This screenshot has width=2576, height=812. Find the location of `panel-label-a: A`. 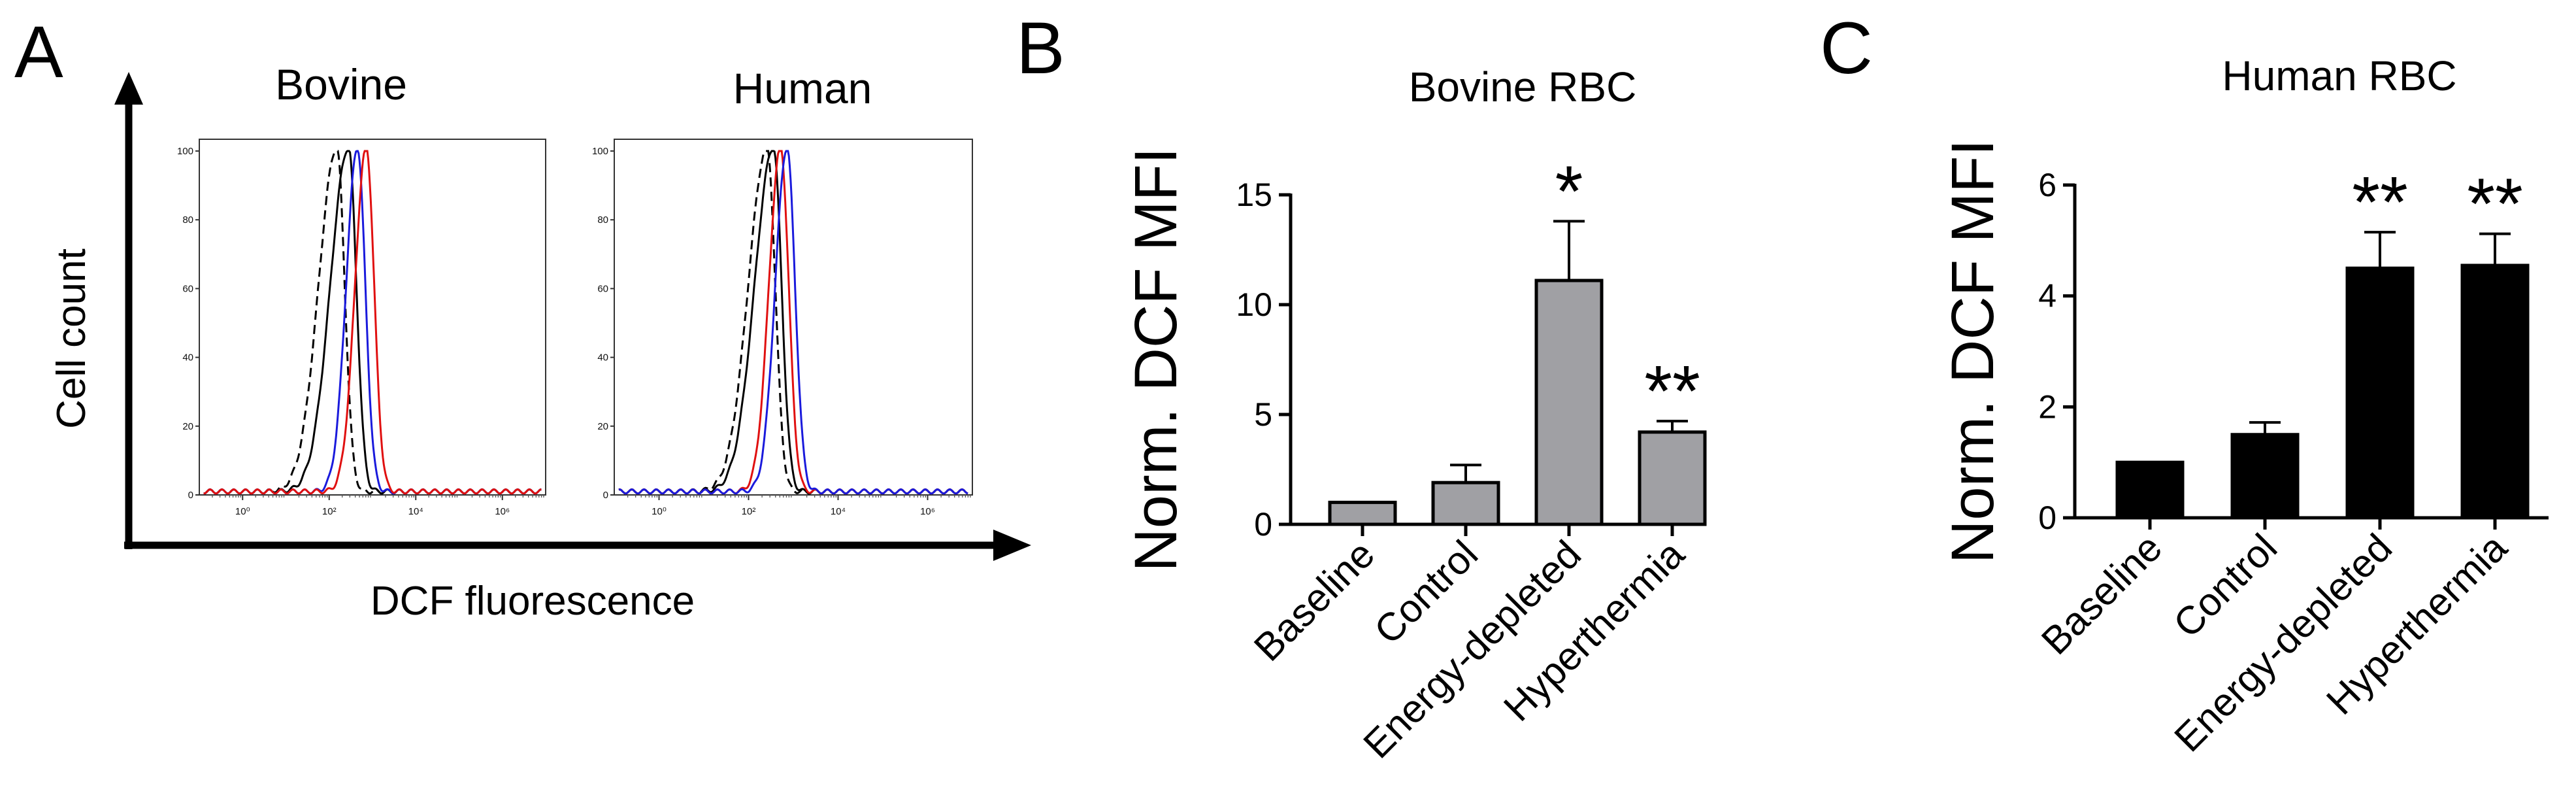

panel-label-a: A is located at coordinates (38, 52).